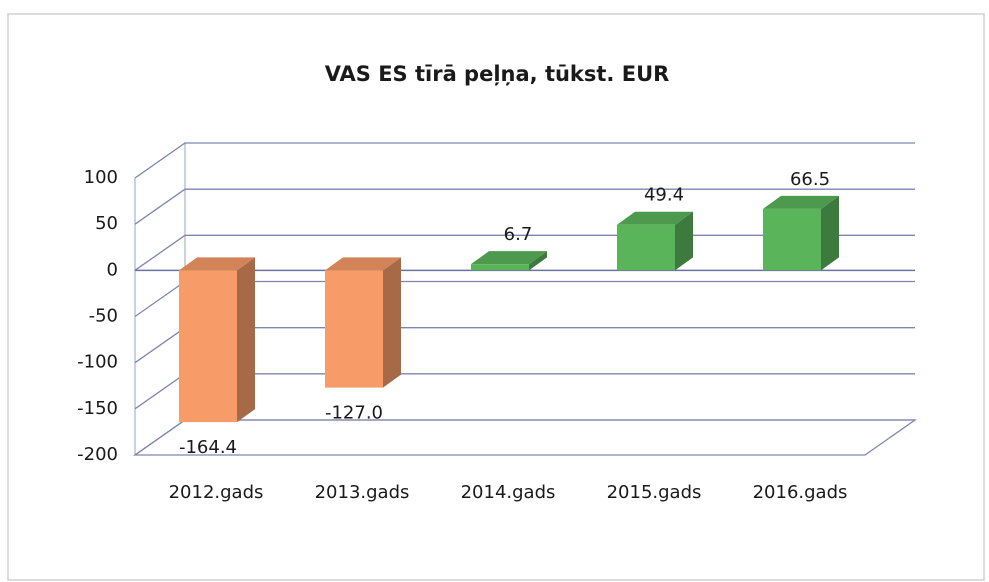  What do you see at coordinates (362, 492) in the screenshot?
I see `x-tick-label: 2013.gads` at bounding box center [362, 492].